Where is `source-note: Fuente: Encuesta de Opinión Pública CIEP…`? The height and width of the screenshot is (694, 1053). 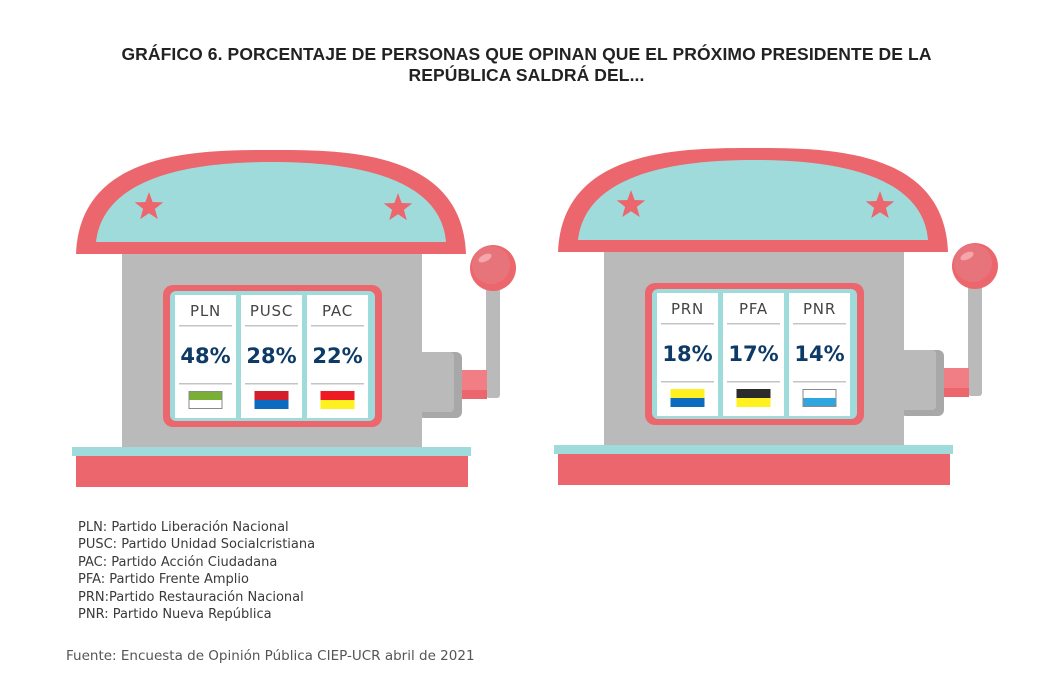 source-note: Fuente: Encuesta de Opinión Pública CIEP… is located at coordinates (270, 656).